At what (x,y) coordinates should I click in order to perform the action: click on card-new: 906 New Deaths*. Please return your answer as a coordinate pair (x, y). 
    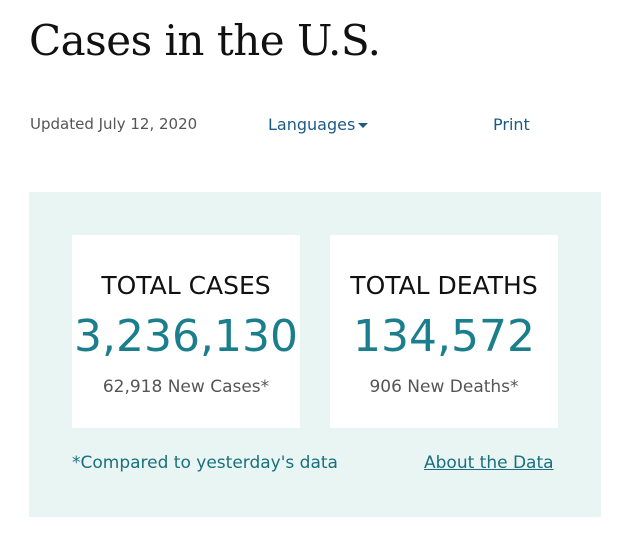
    Looking at the image, I should click on (444, 387).